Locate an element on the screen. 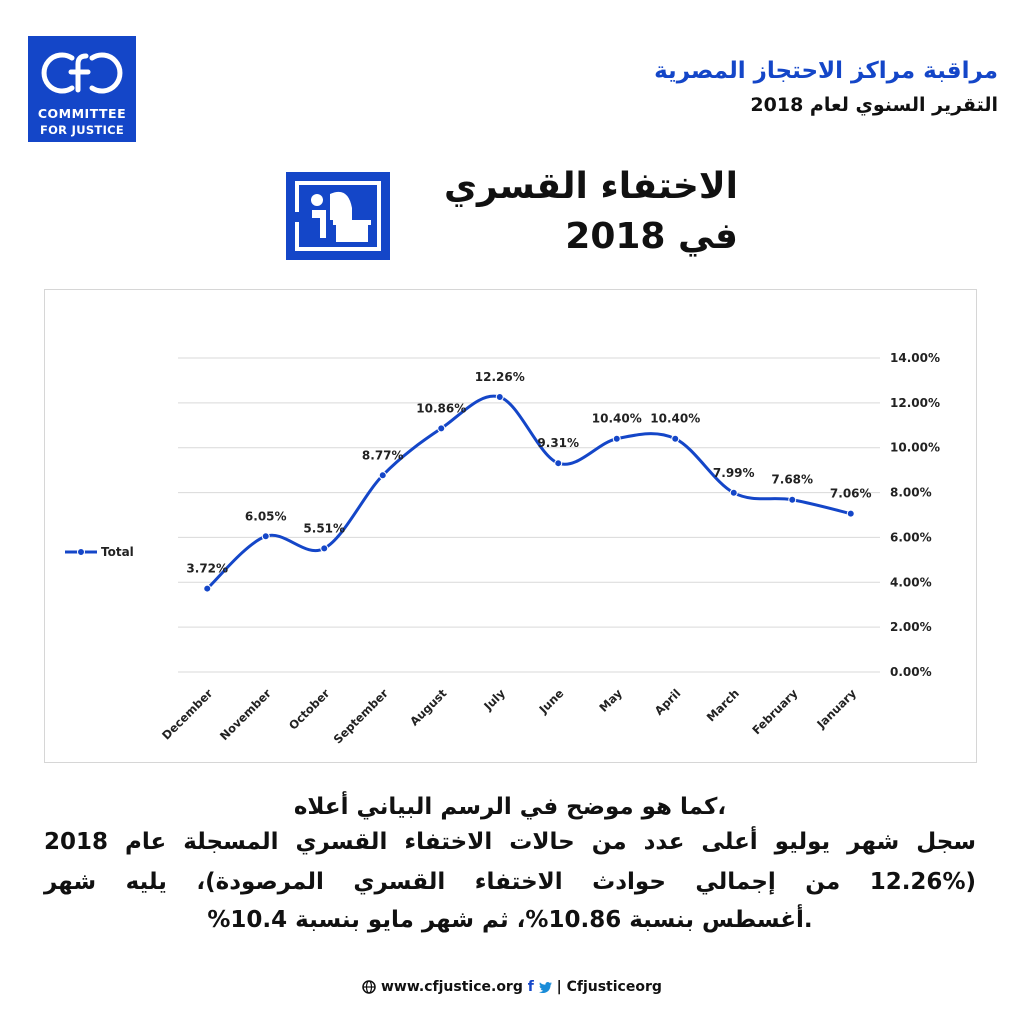 The image size is (1024, 1024). data-label: 9.31% is located at coordinates (558, 443).